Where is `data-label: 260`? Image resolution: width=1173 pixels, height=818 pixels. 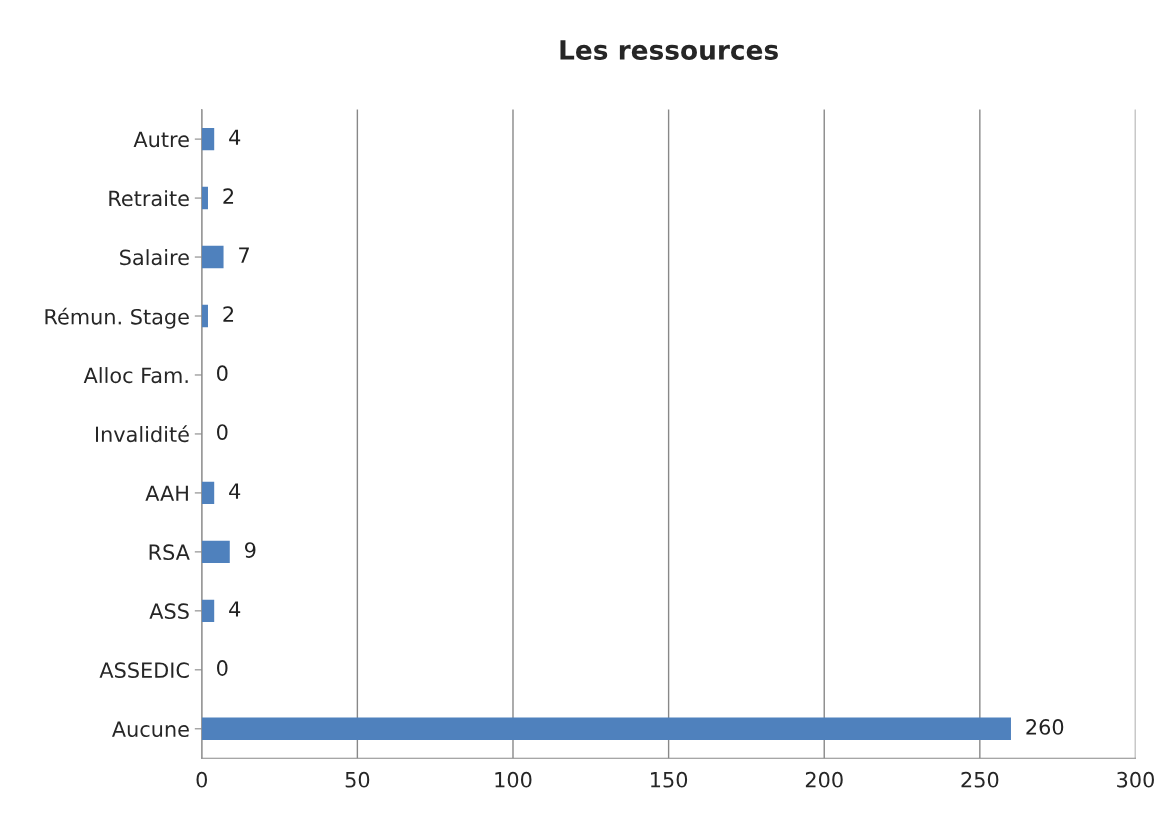
data-label: 260 is located at coordinates (1045, 727).